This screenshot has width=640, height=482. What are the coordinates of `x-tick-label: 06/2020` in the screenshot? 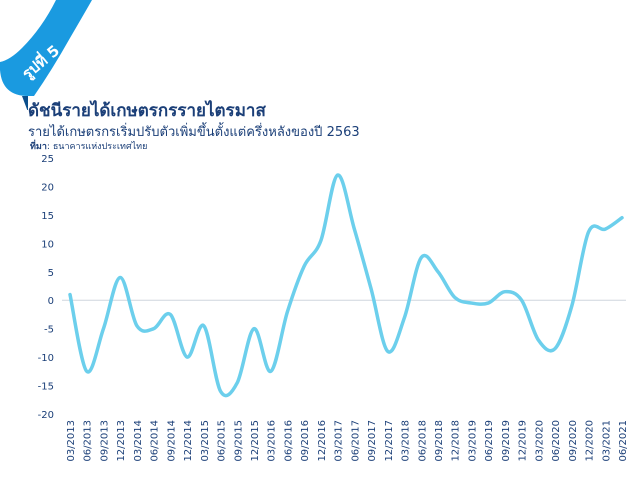 It's located at (556, 441).